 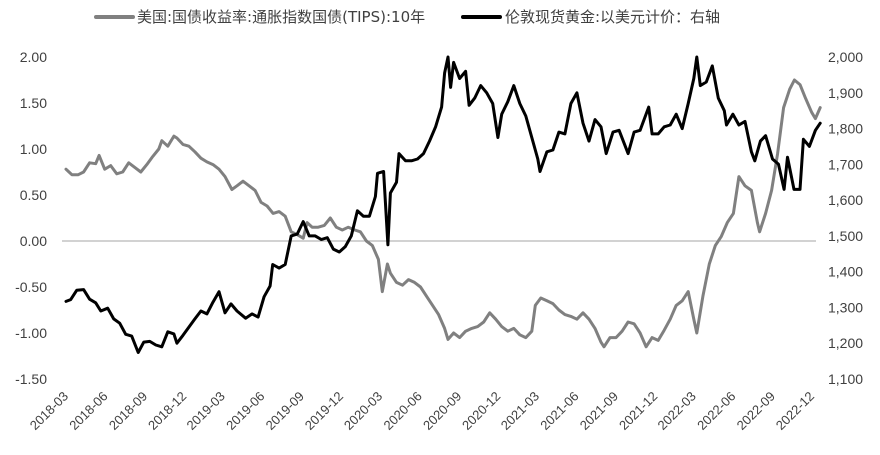 What do you see at coordinates (285, 411) in the screenshot?
I see `x-tick-label: 2019-09` at bounding box center [285, 411].